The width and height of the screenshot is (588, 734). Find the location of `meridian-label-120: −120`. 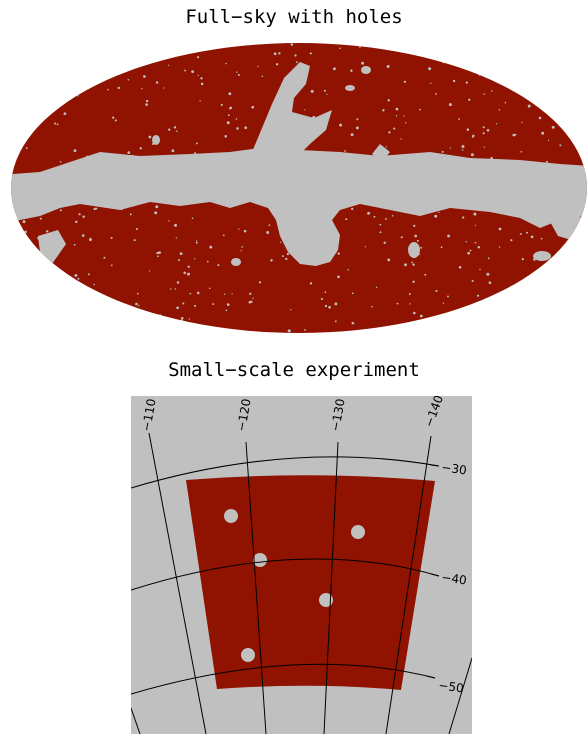

meridian-label-120: −120 is located at coordinates (244, 415).